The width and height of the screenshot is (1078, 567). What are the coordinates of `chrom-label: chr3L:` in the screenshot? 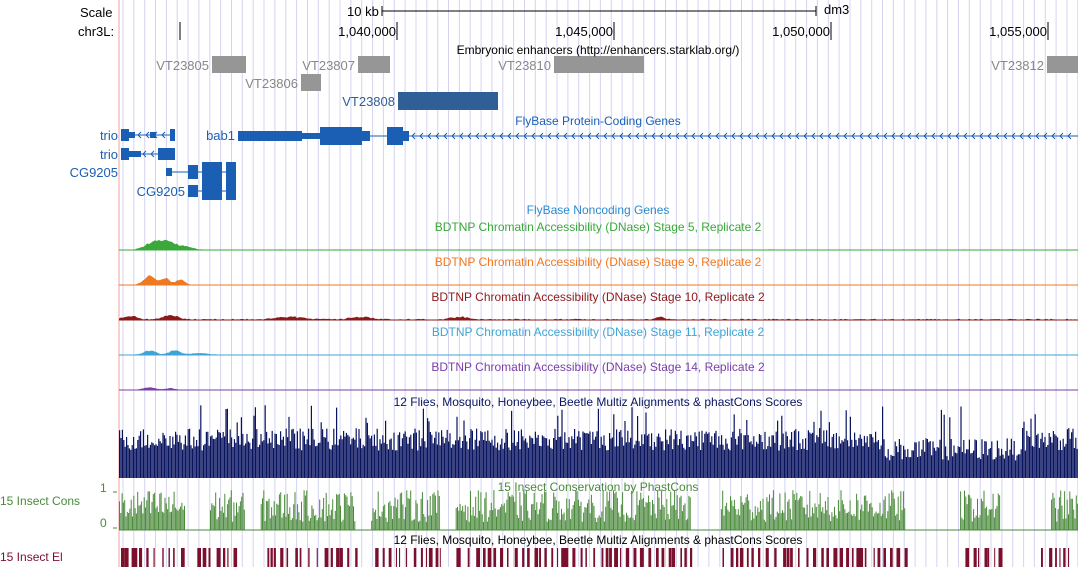 It's located at (96, 31).